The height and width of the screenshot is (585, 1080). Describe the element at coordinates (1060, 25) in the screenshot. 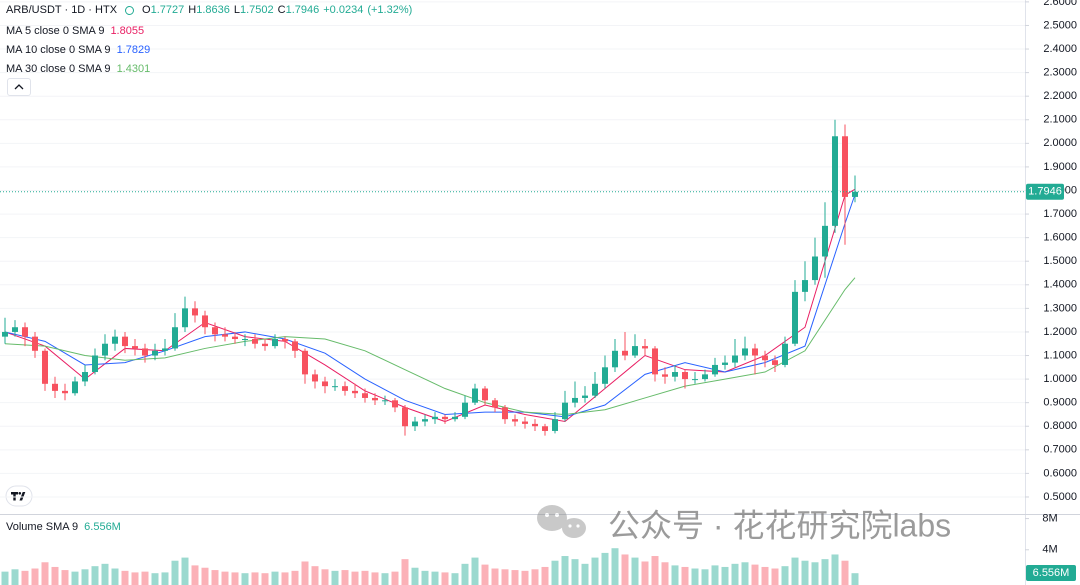

I see `y-tick-label: 2.5000` at that location.